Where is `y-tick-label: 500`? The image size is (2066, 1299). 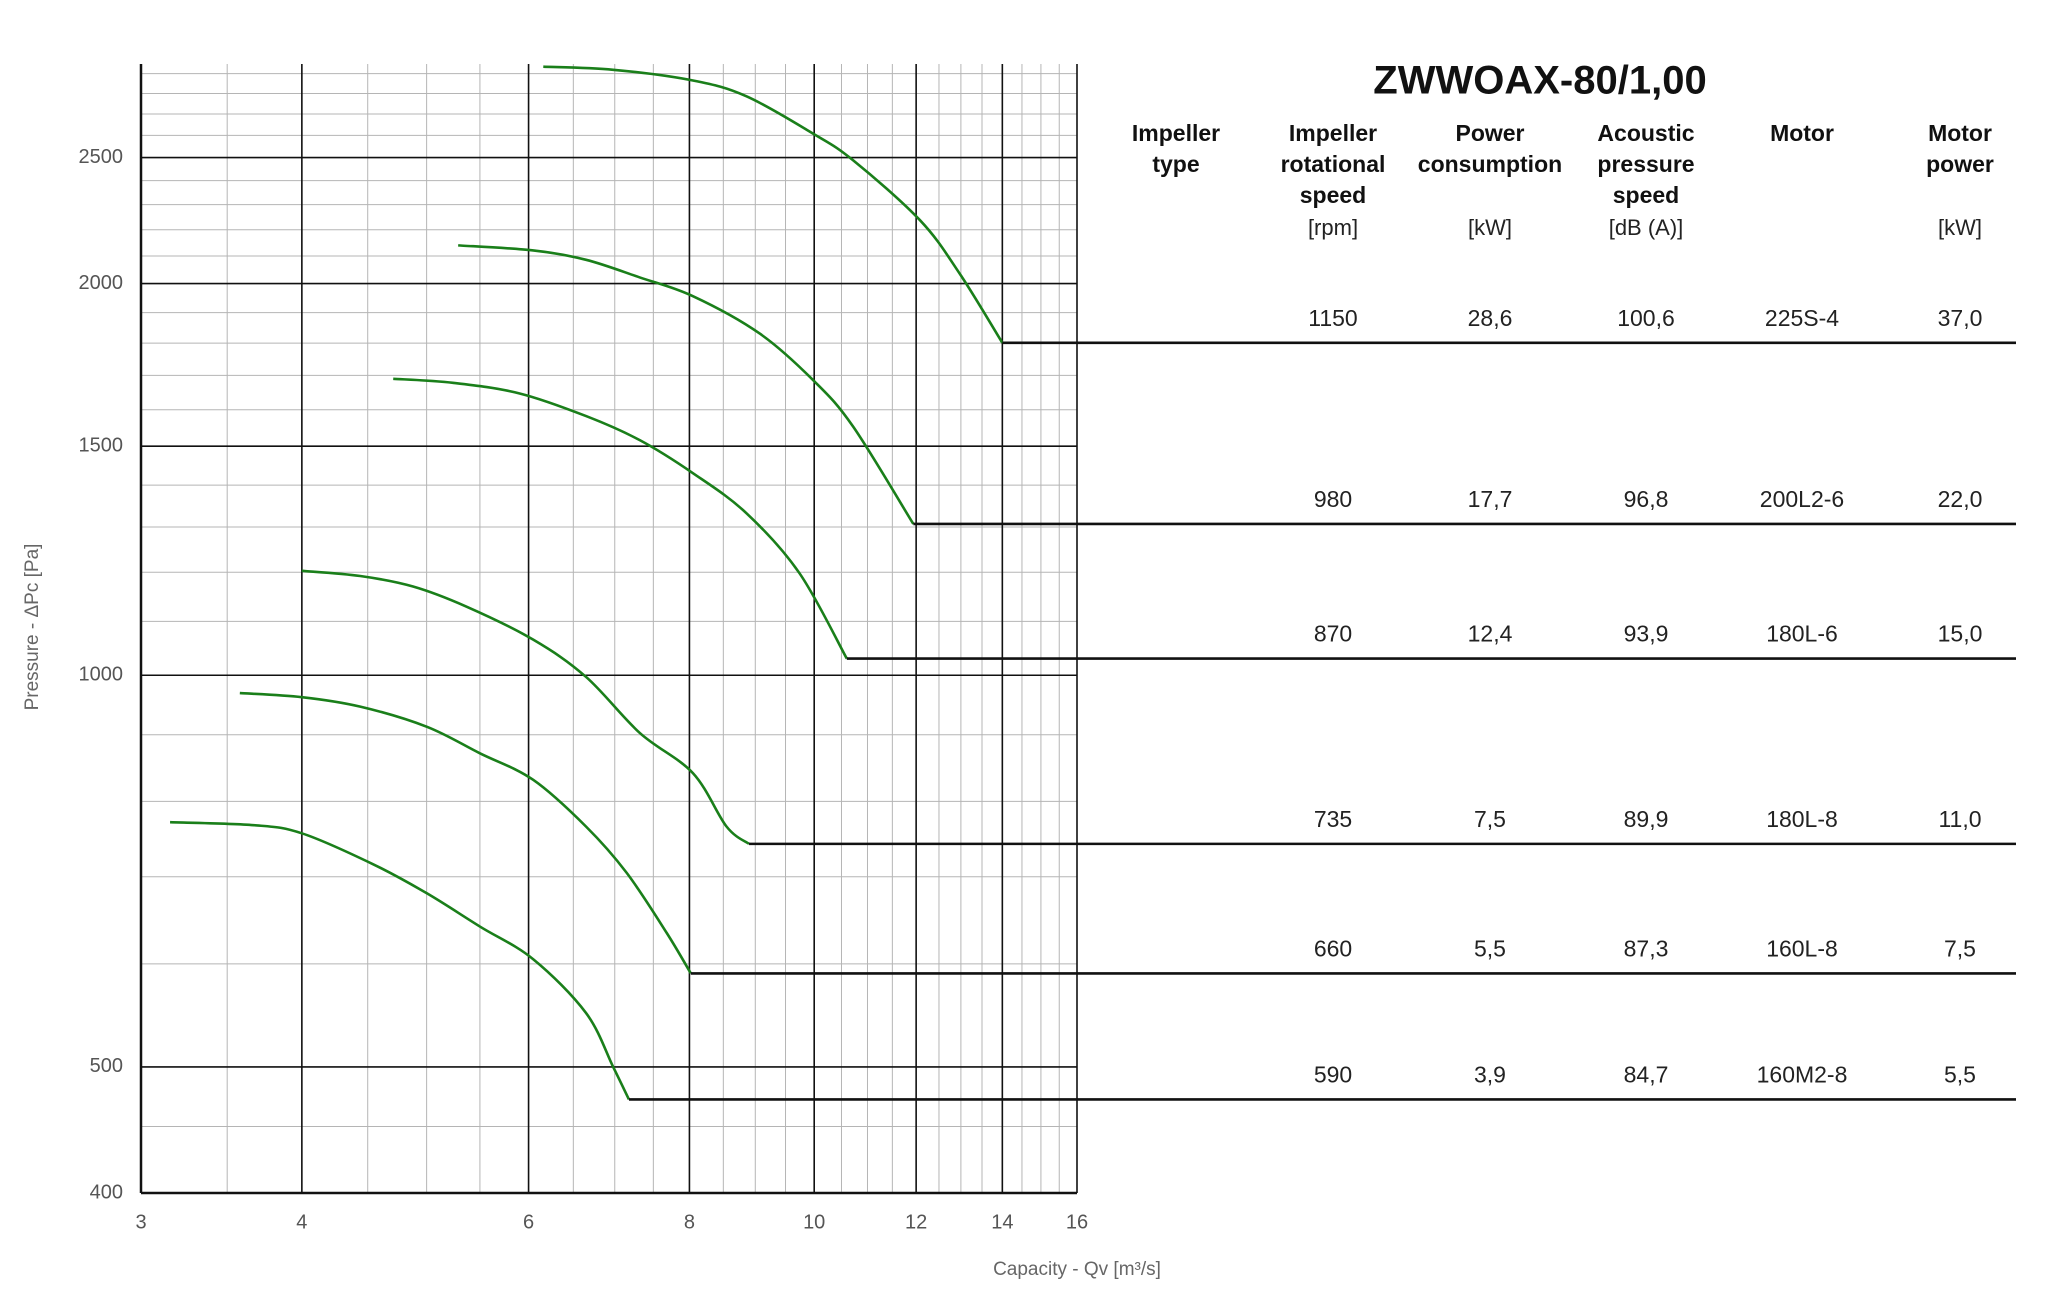
y-tick-label: 500 is located at coordinates (106, 1066).